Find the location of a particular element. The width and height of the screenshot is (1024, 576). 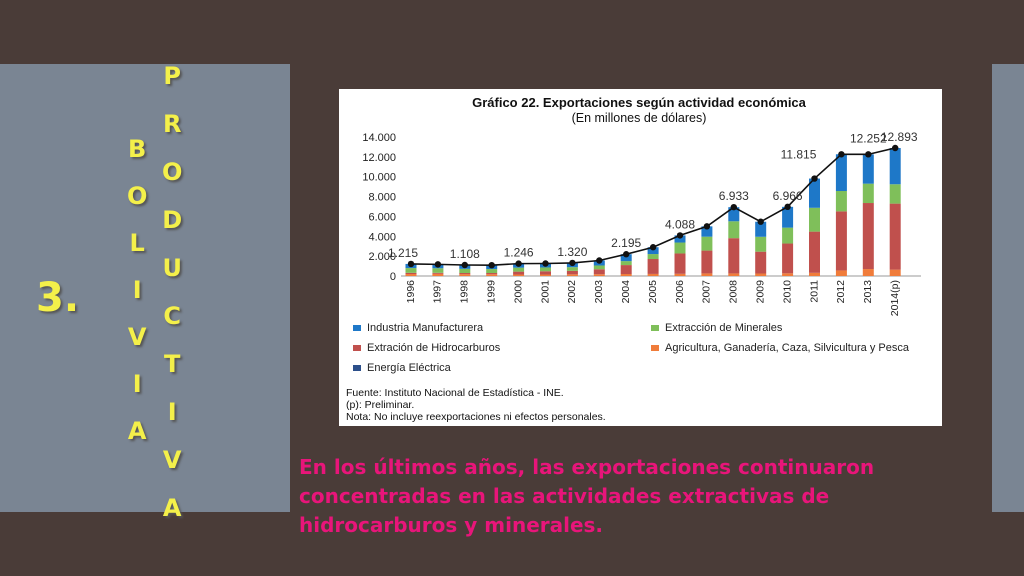

x-tick-label: 2008 is located at coordinates (734, 292).